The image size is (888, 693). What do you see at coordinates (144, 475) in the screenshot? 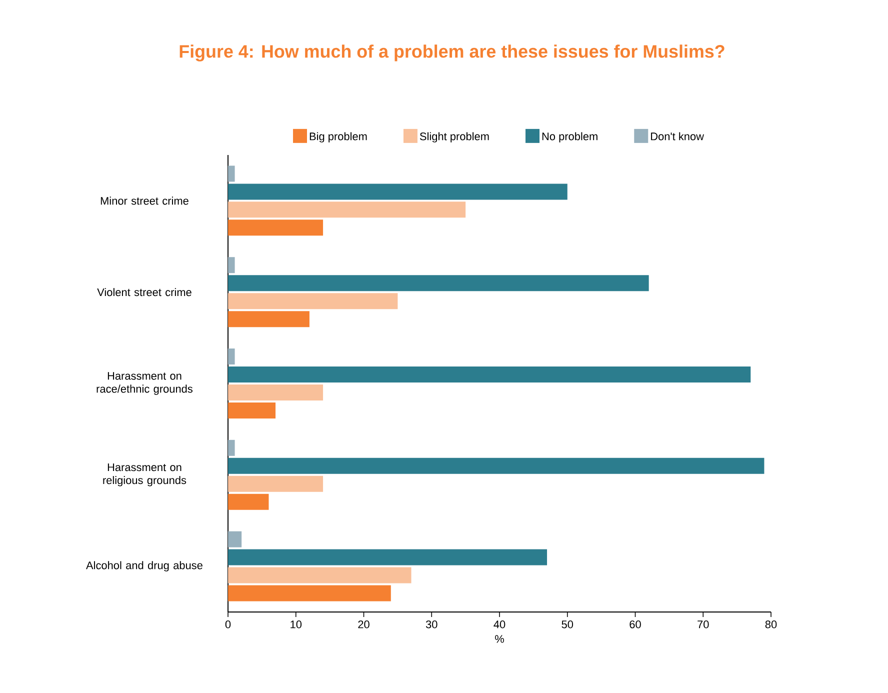
I see `y-tick-label: Harassment on religious grounds` at bounding box center [144, 475].